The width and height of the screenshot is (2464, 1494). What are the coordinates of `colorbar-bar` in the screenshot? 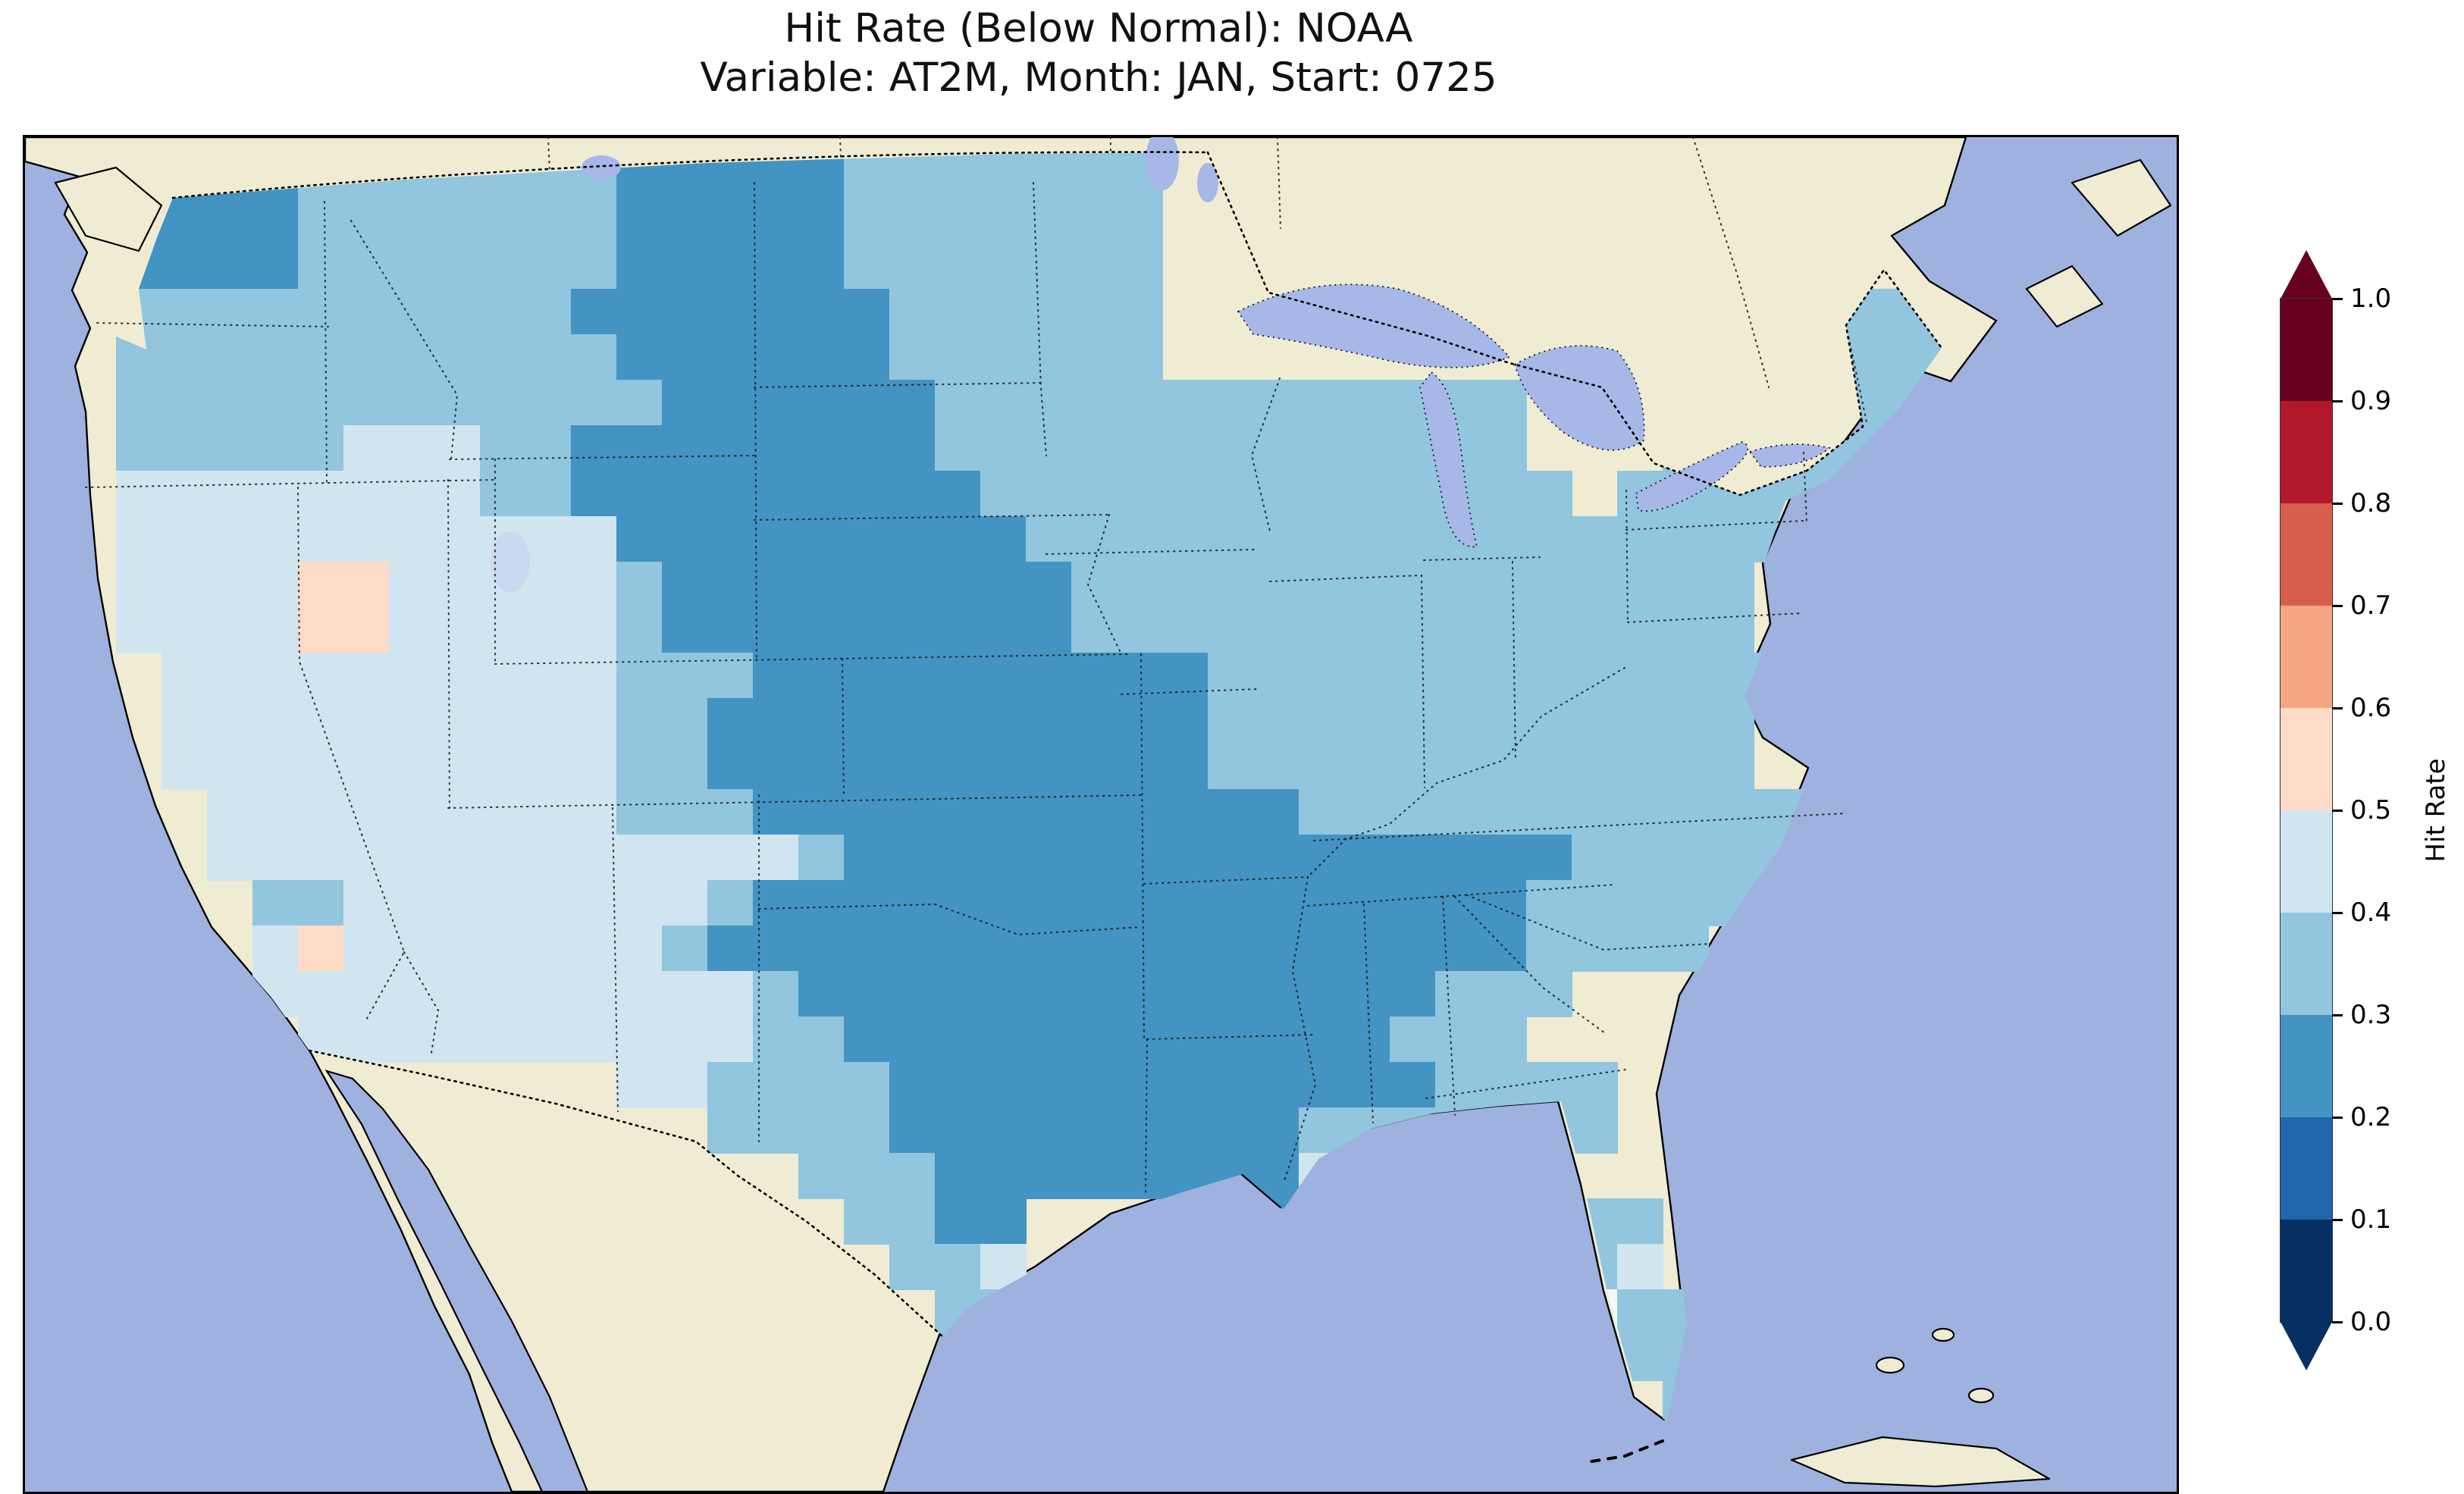 It's located at (2307, 810).